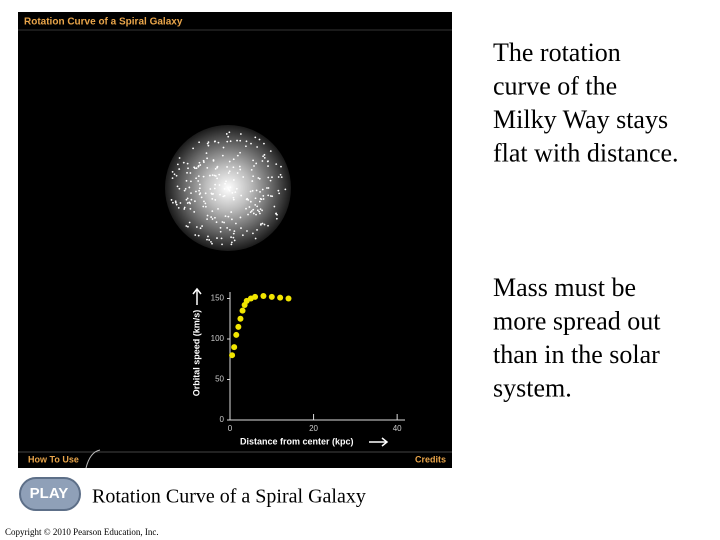 The width and height of the screenshot is (720, 540). I want to click on play-button, so click(50, 494).